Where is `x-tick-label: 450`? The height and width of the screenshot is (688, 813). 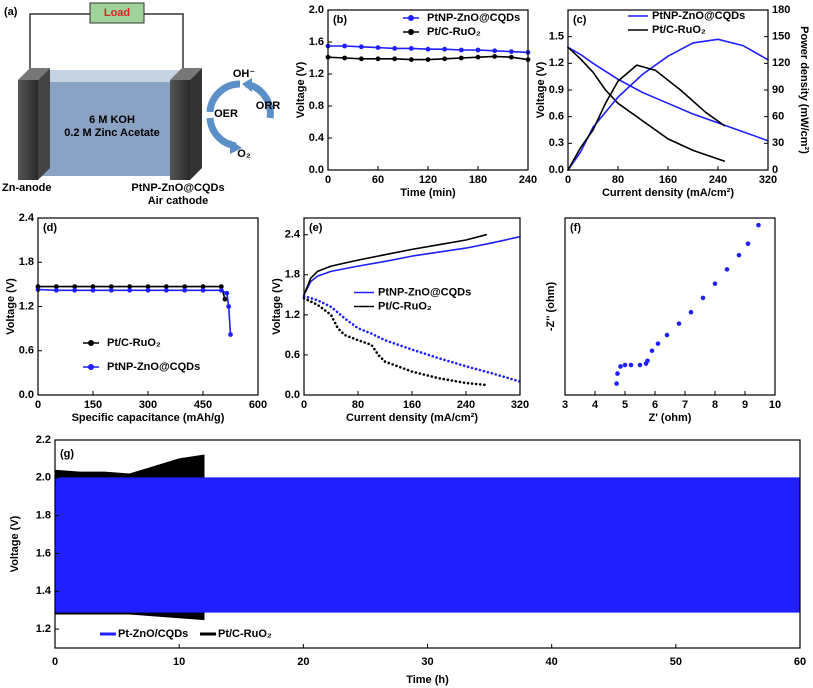
x-tick-label: 450 is located at coordinates (203, 405).